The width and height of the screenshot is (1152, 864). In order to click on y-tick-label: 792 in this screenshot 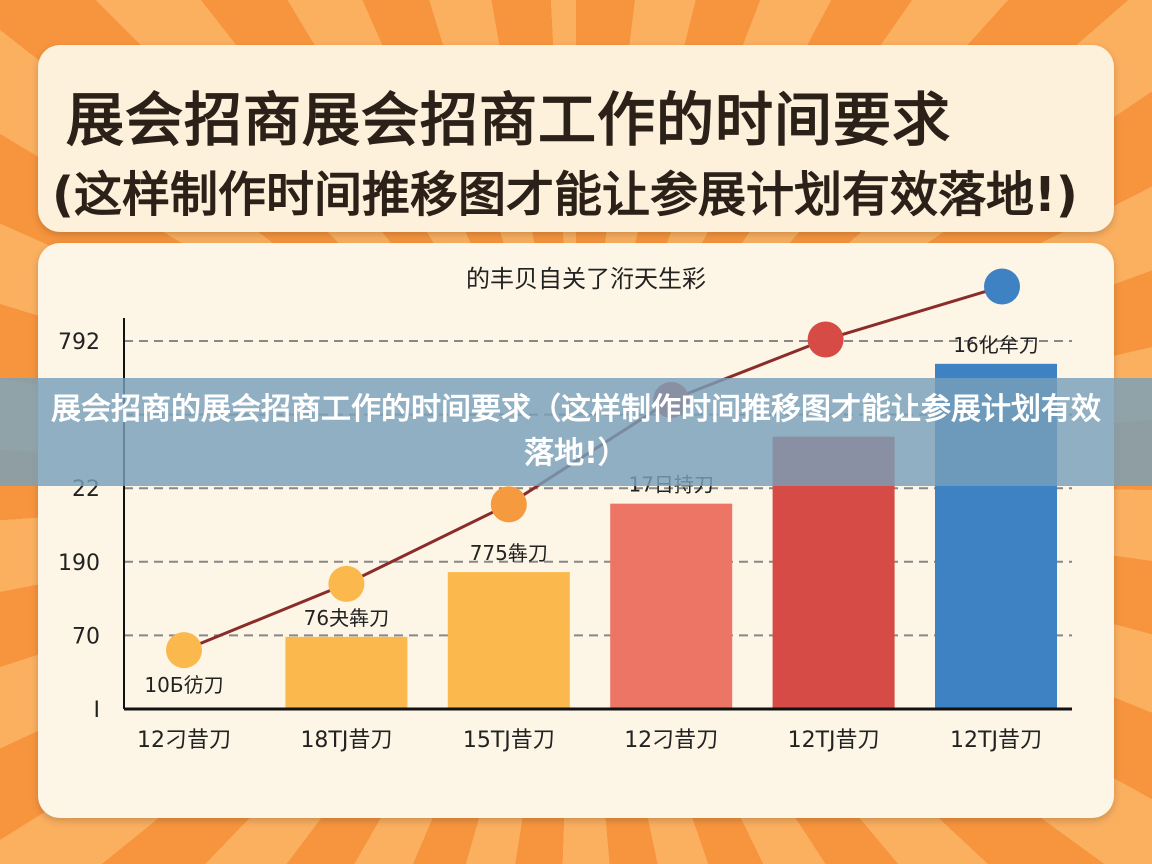, I will do `click(79, 342)`.